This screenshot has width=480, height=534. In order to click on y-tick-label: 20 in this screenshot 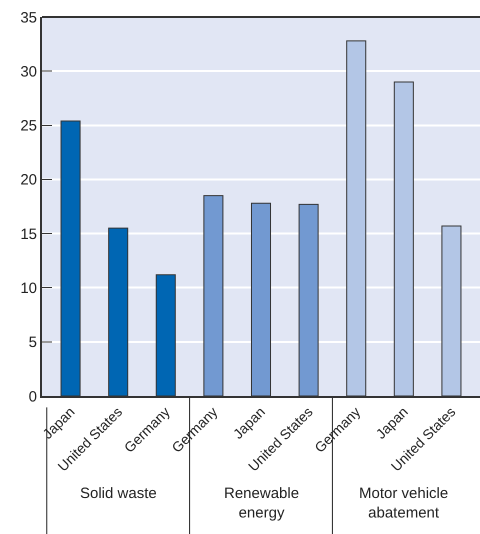, I will do `click(28, 180)`.